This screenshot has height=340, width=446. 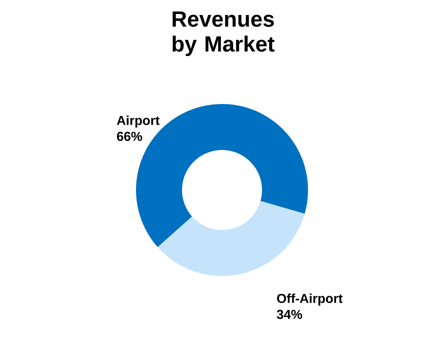 What do you see at coordinates (138, 122) in the screenshot?
I see `slice-label: Airport` at bounding box center [138, 122].